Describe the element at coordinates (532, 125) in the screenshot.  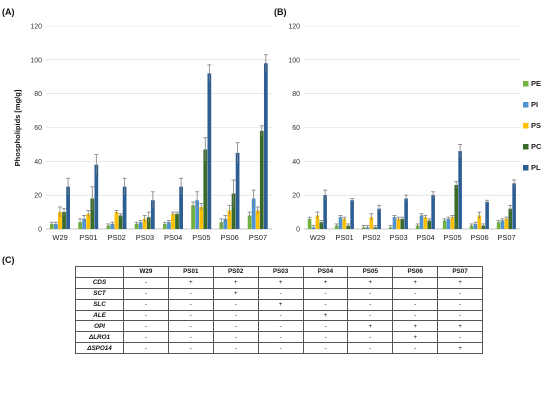
I see `chart-b-legend: PE PI PS PC PL` at that location.